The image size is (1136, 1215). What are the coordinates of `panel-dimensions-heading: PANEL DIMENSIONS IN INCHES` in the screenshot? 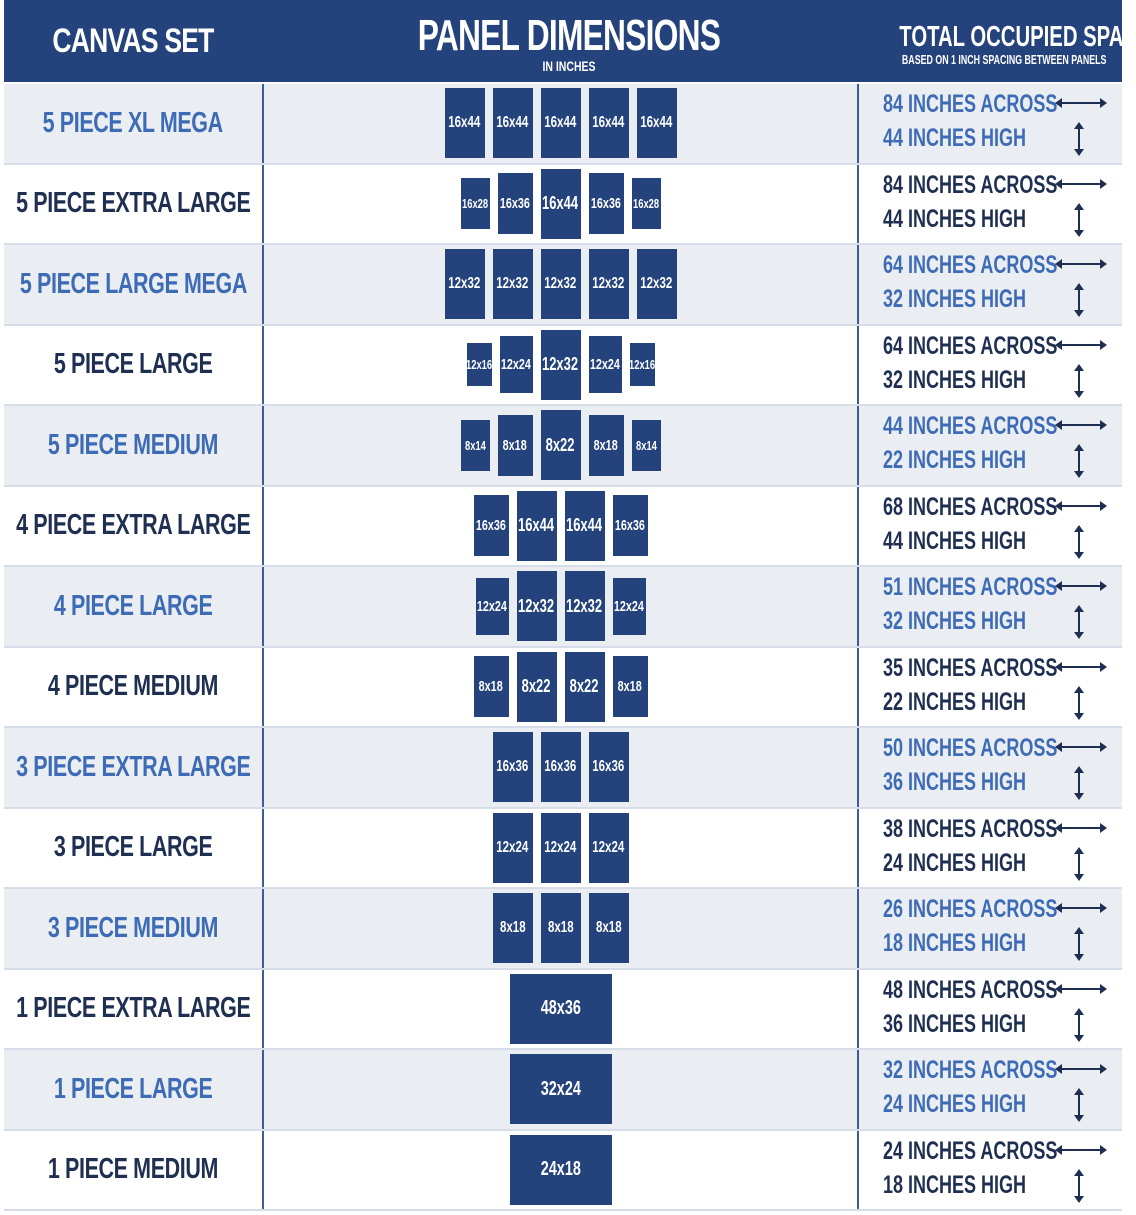 It's located at (569, 44).